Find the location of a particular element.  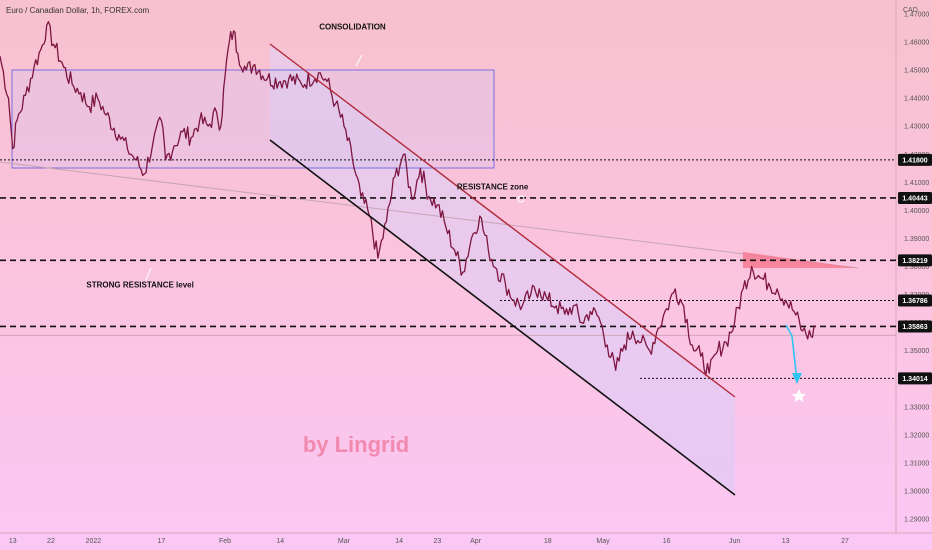

x-tick-label: Apr is located at coordinates (476, 541).